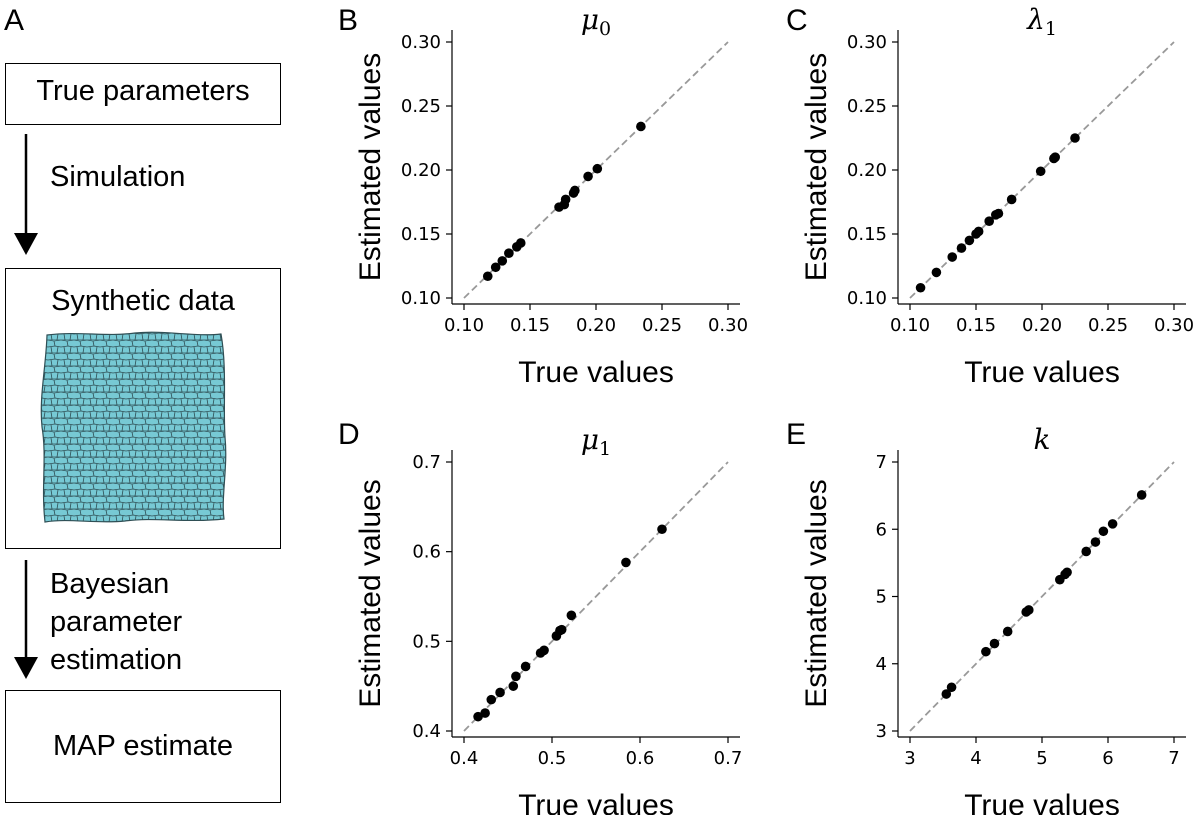 This screenshot has height=815, width=1200. Describe the element at coordinates (349, 434) in the screenshot. I see `panel-letter-d: D` at that location.